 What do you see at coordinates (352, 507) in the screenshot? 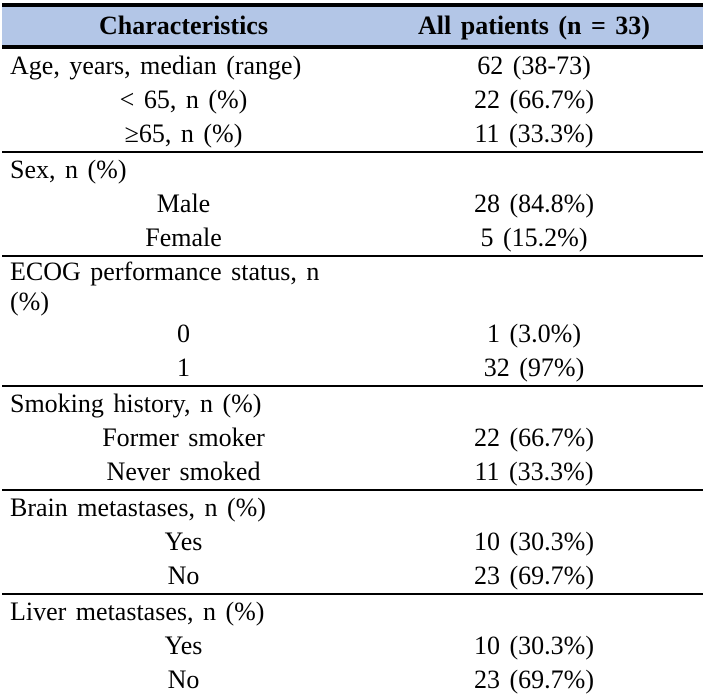
I see `table-row: Brain metastases, n (%)` at bounding box center [352, 507].